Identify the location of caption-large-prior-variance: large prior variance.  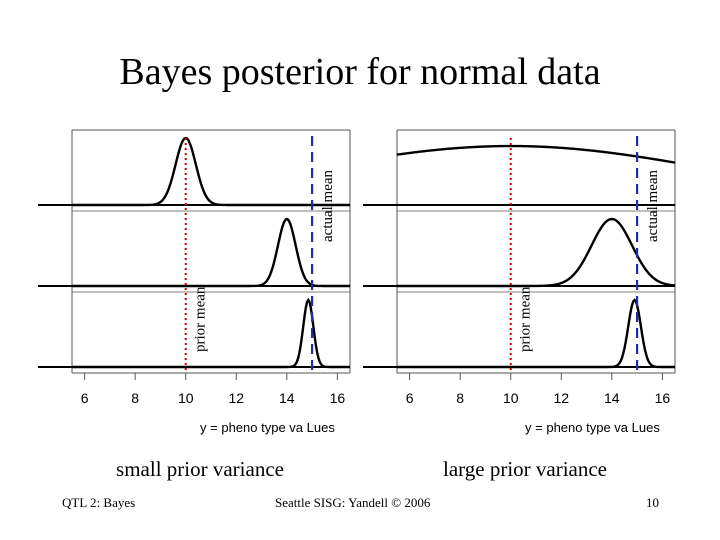
(525, 469).